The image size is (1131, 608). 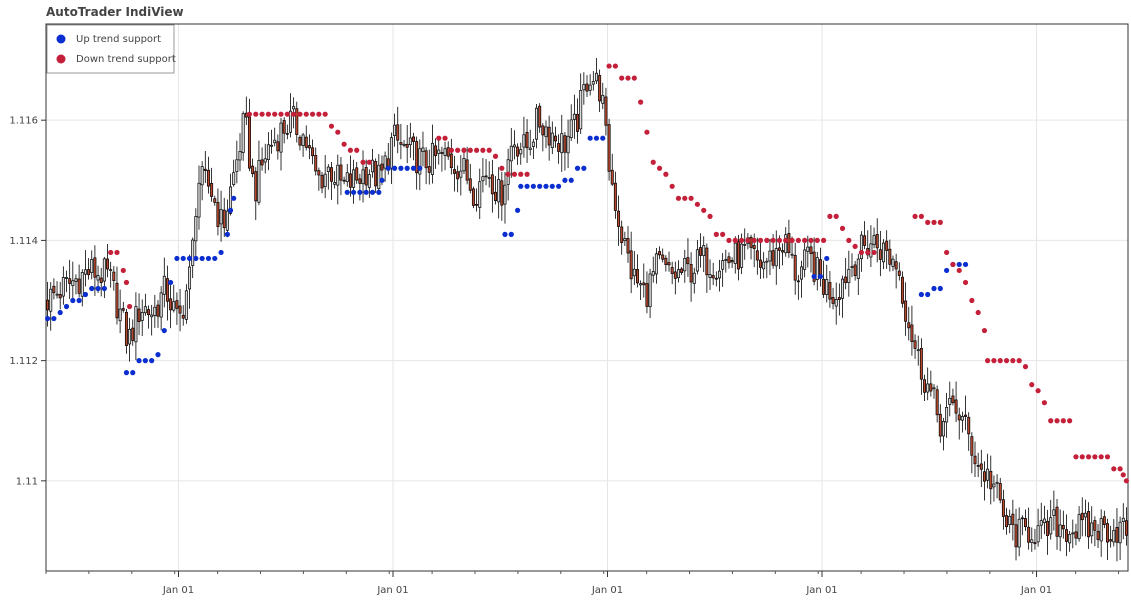 I want to click on x-tick-label: Jan 01, so click(x=607, y=590).